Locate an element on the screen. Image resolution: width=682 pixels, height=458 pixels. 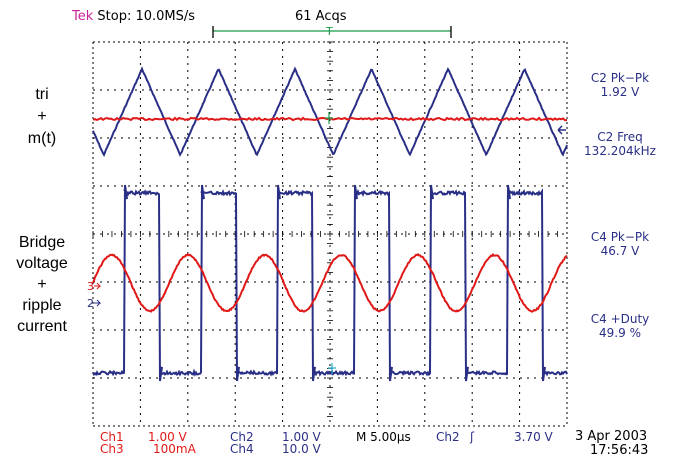
measurement-name: C4 +Duty is located at coordinates (620, 319).